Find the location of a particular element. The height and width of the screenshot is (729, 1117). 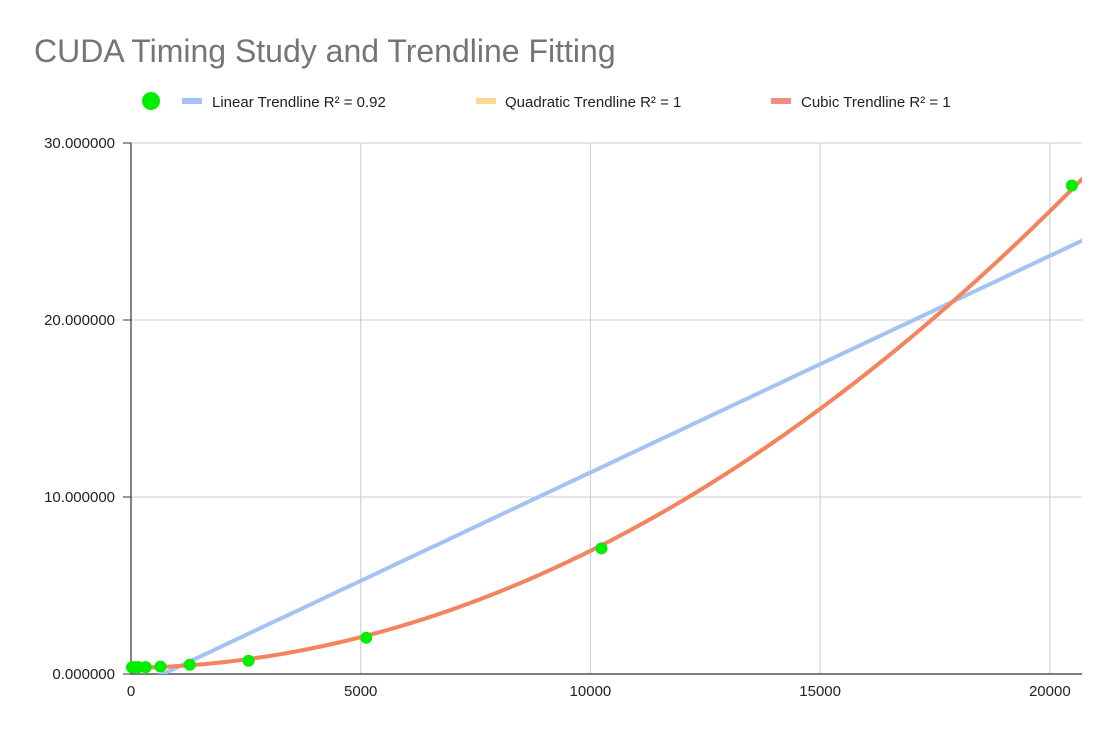

y-tick-label: 0.000000 is located at coordinates (83, 674).